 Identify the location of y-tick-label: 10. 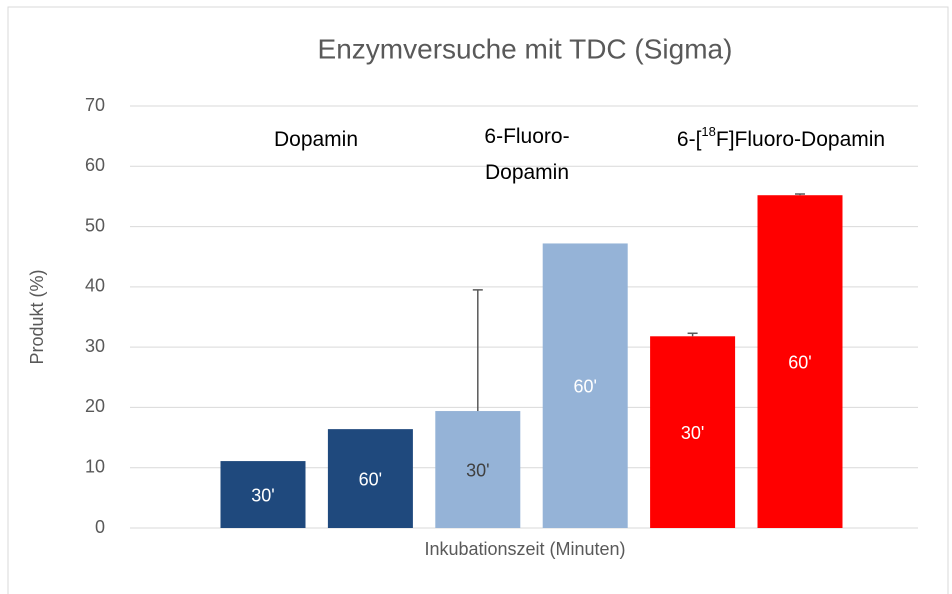
(95, 466).